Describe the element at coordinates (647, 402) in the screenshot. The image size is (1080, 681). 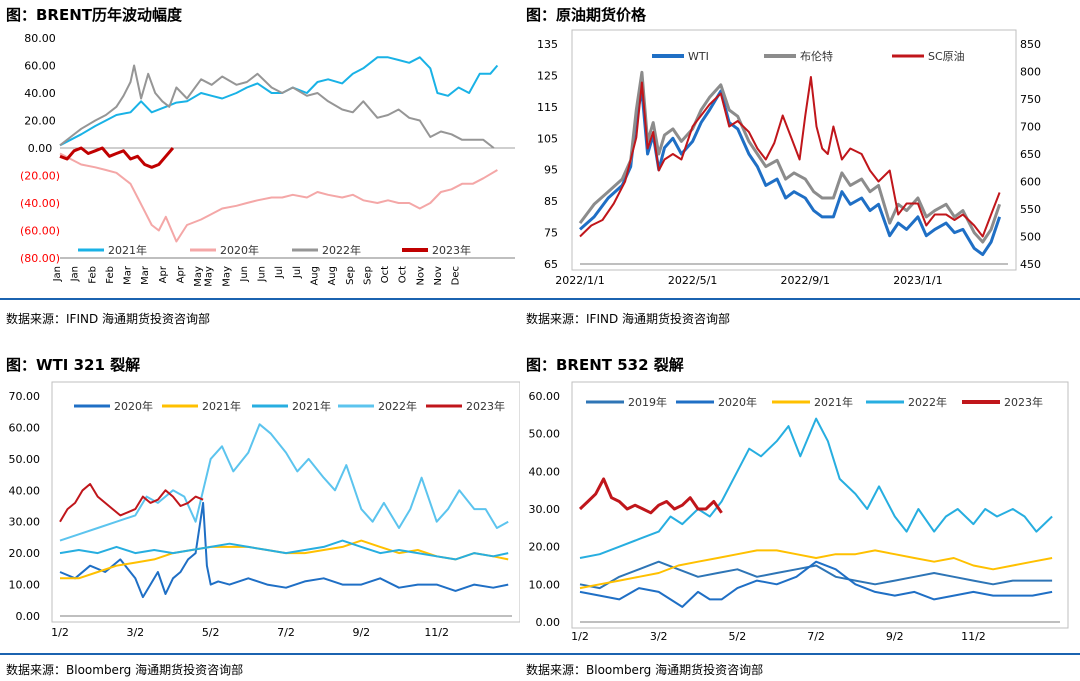
I see `legend-label: 2019年` at that location.